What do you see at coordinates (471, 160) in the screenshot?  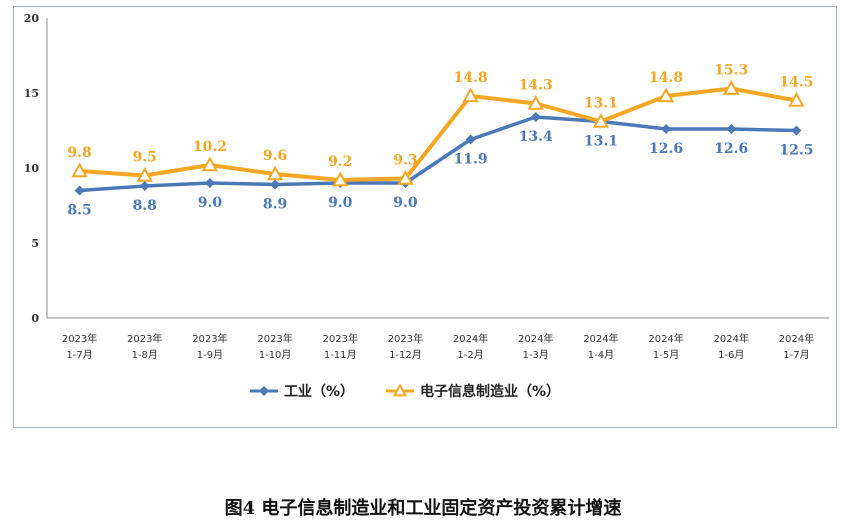 I see `data-label-industry: 11.9` at bounding box center [471, 160].